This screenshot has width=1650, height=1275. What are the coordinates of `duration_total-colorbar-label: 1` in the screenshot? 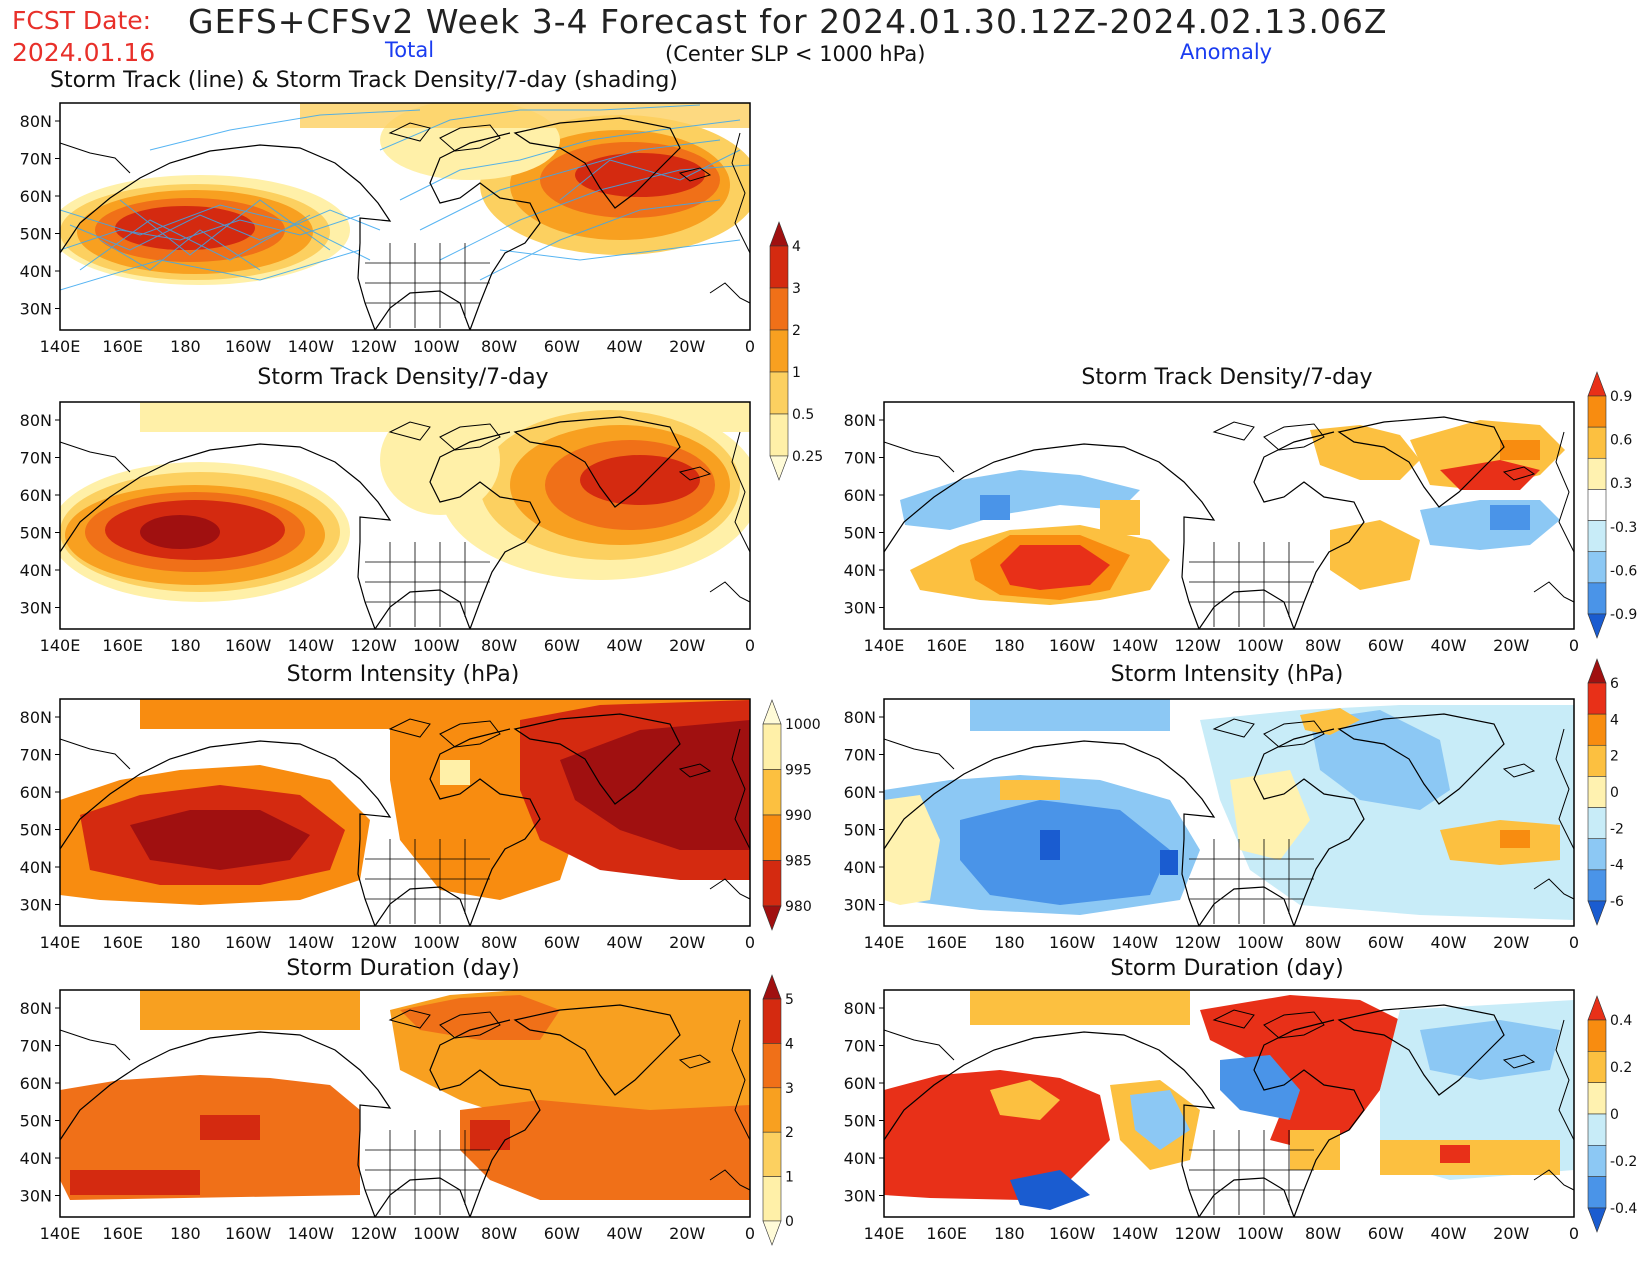 It's located at (789, 1178).